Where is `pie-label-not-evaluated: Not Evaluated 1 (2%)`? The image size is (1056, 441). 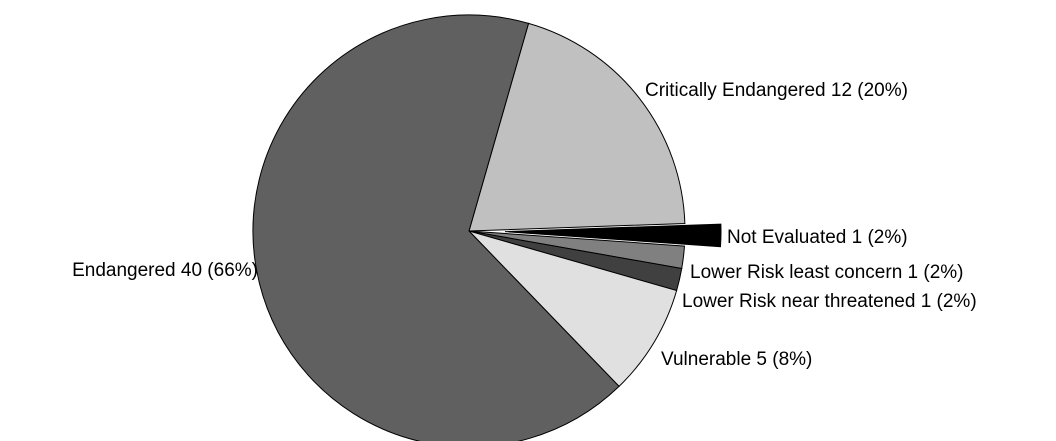 pie-label-not-evaluated: Not Evaluated 1 (2%) is located at coordinates (817, 237).